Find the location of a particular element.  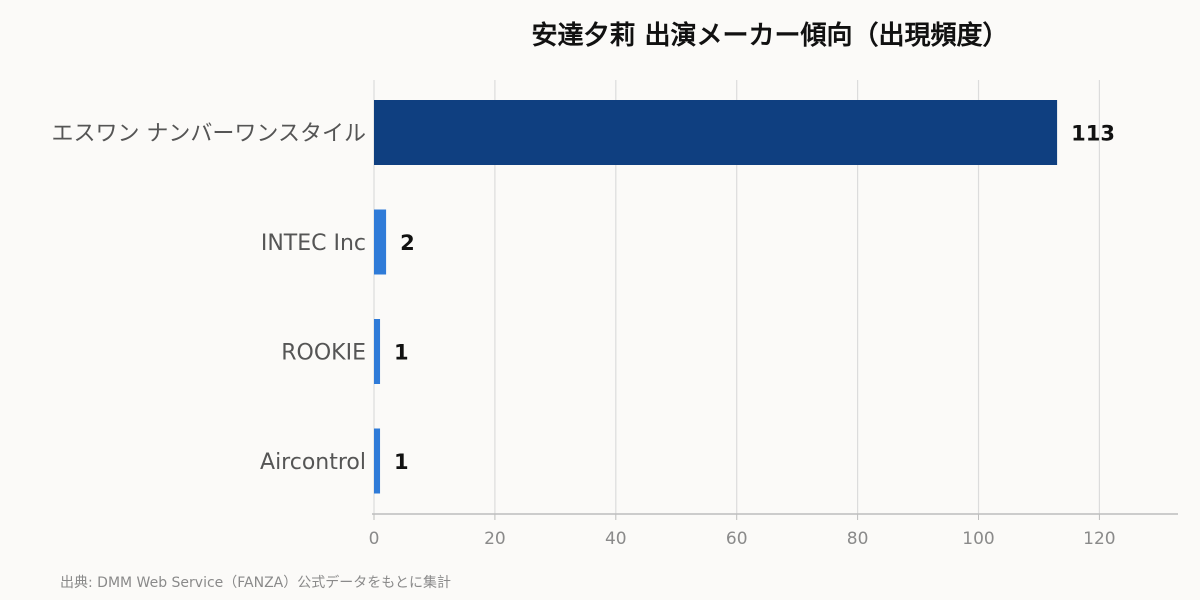

x-tick-label: 100 is located at coordinates (978, 539).